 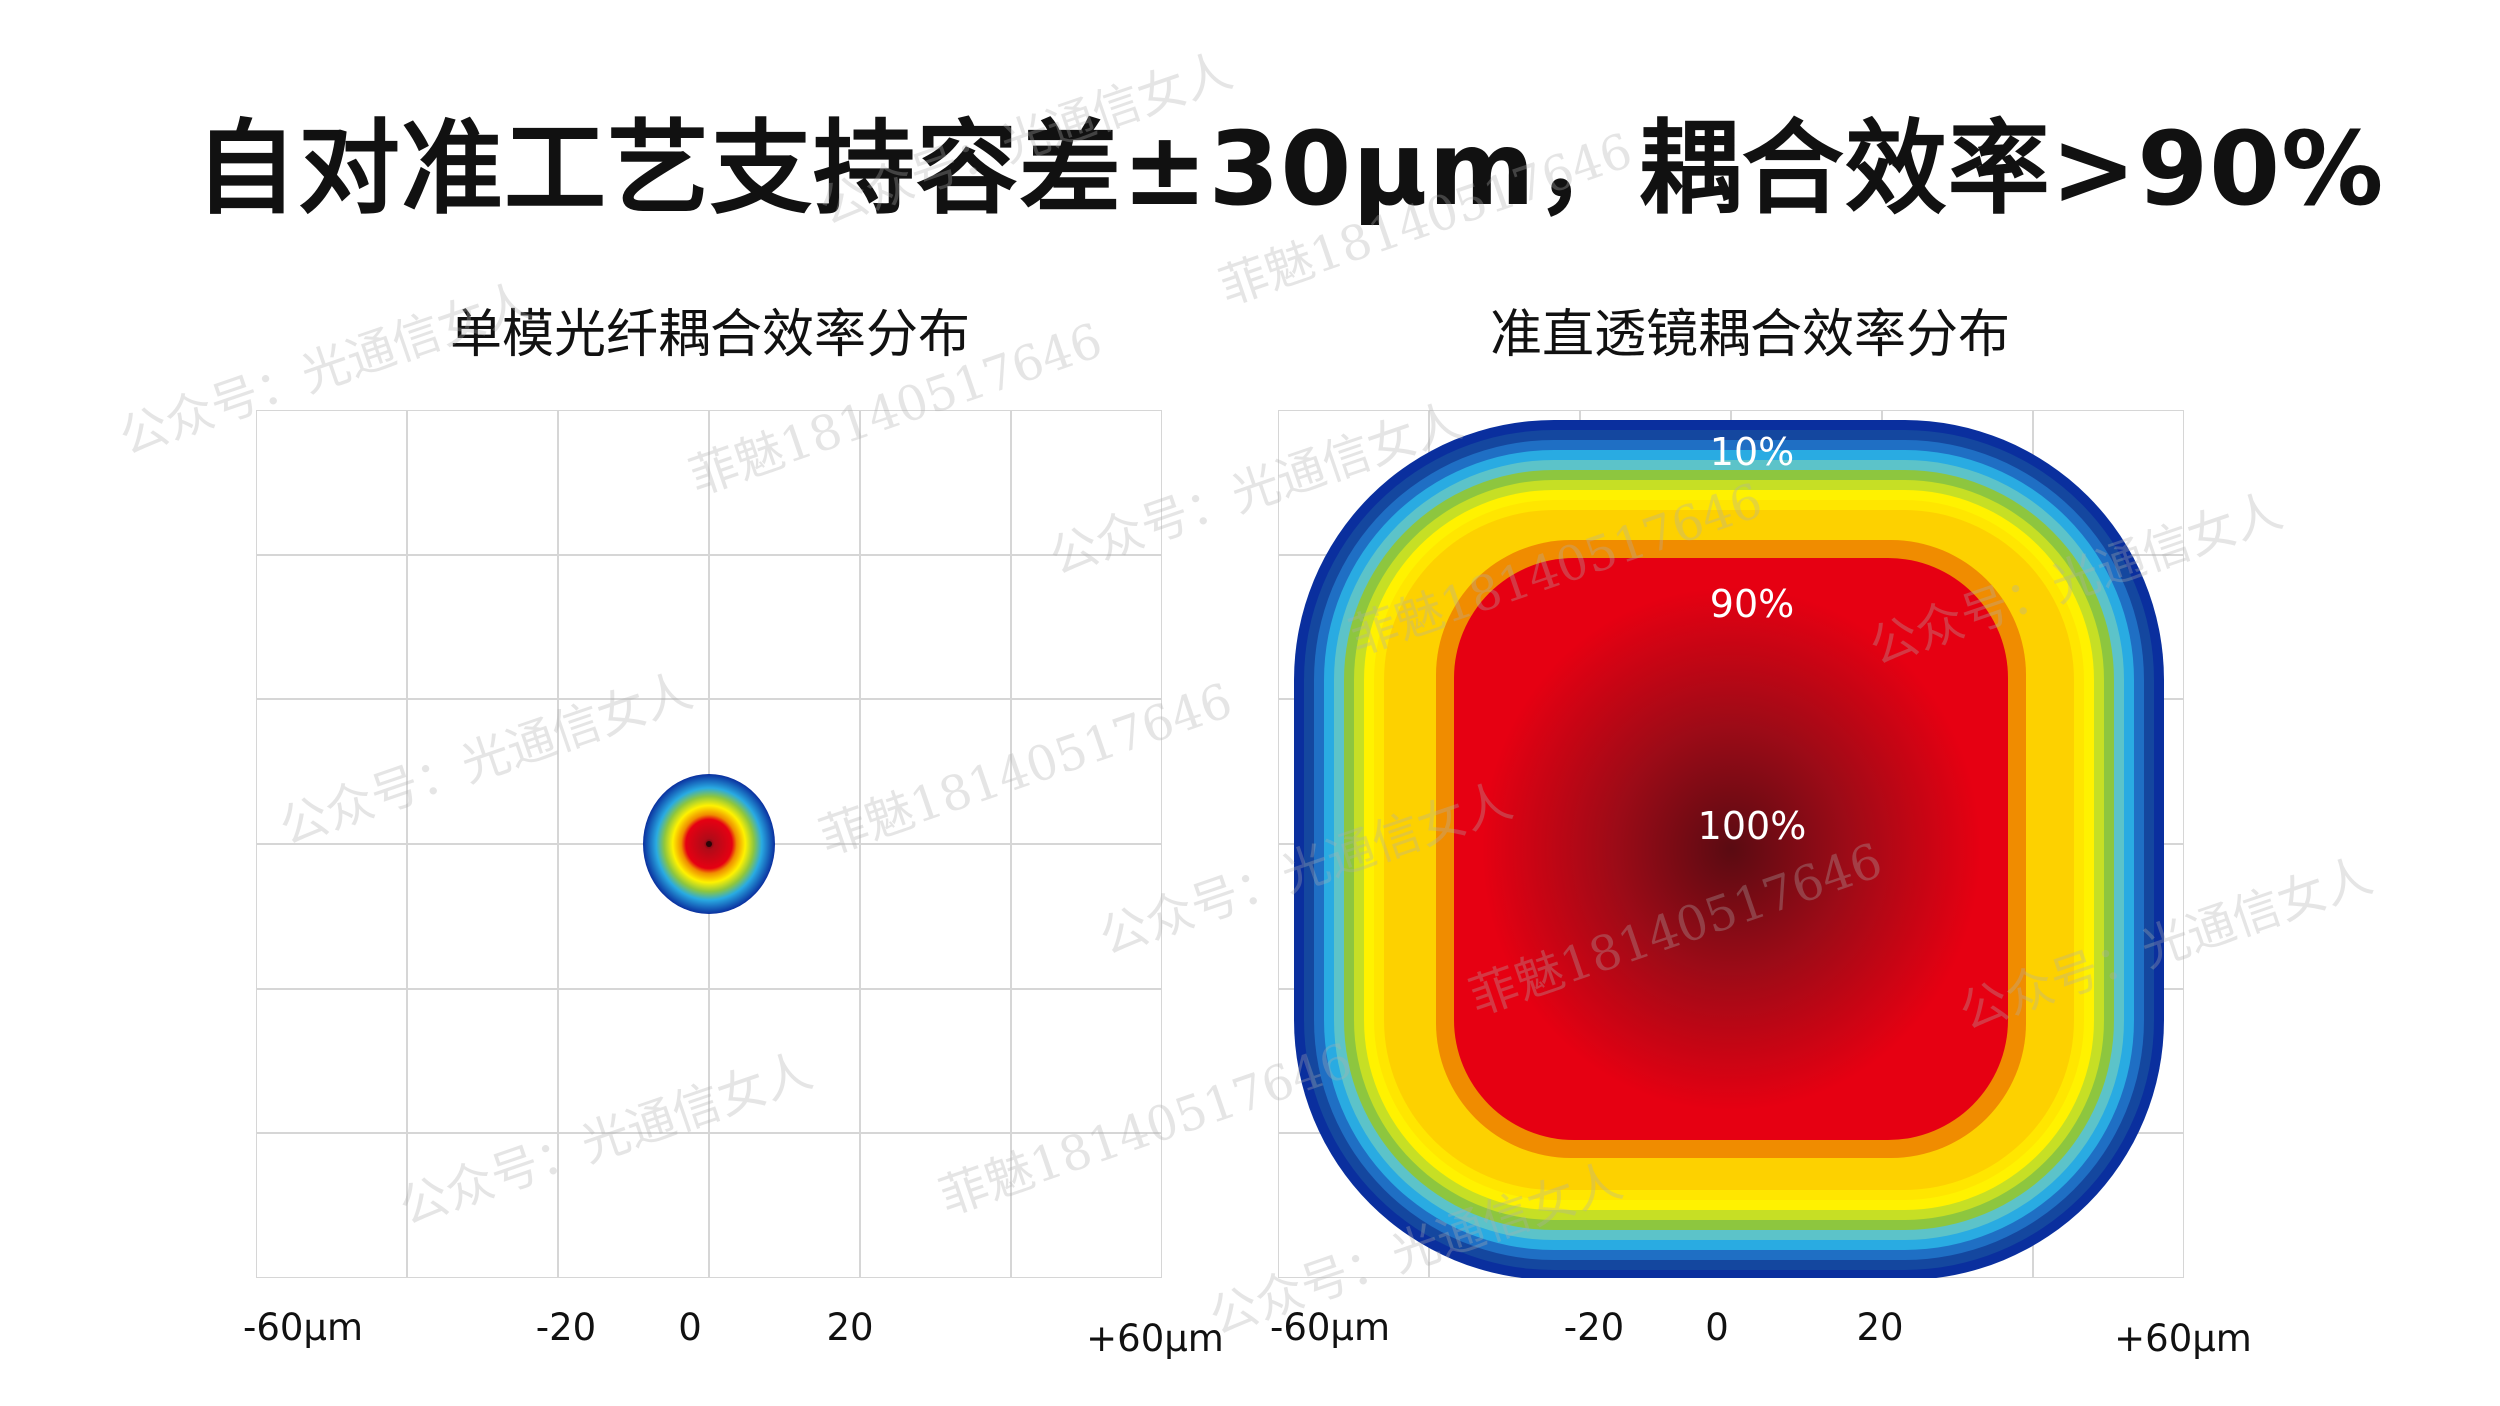 What do you see at coordinates (850, 1327) in the screenshot?
I see `left-tick-pos20: 20` at bounding box center [850, 1327].